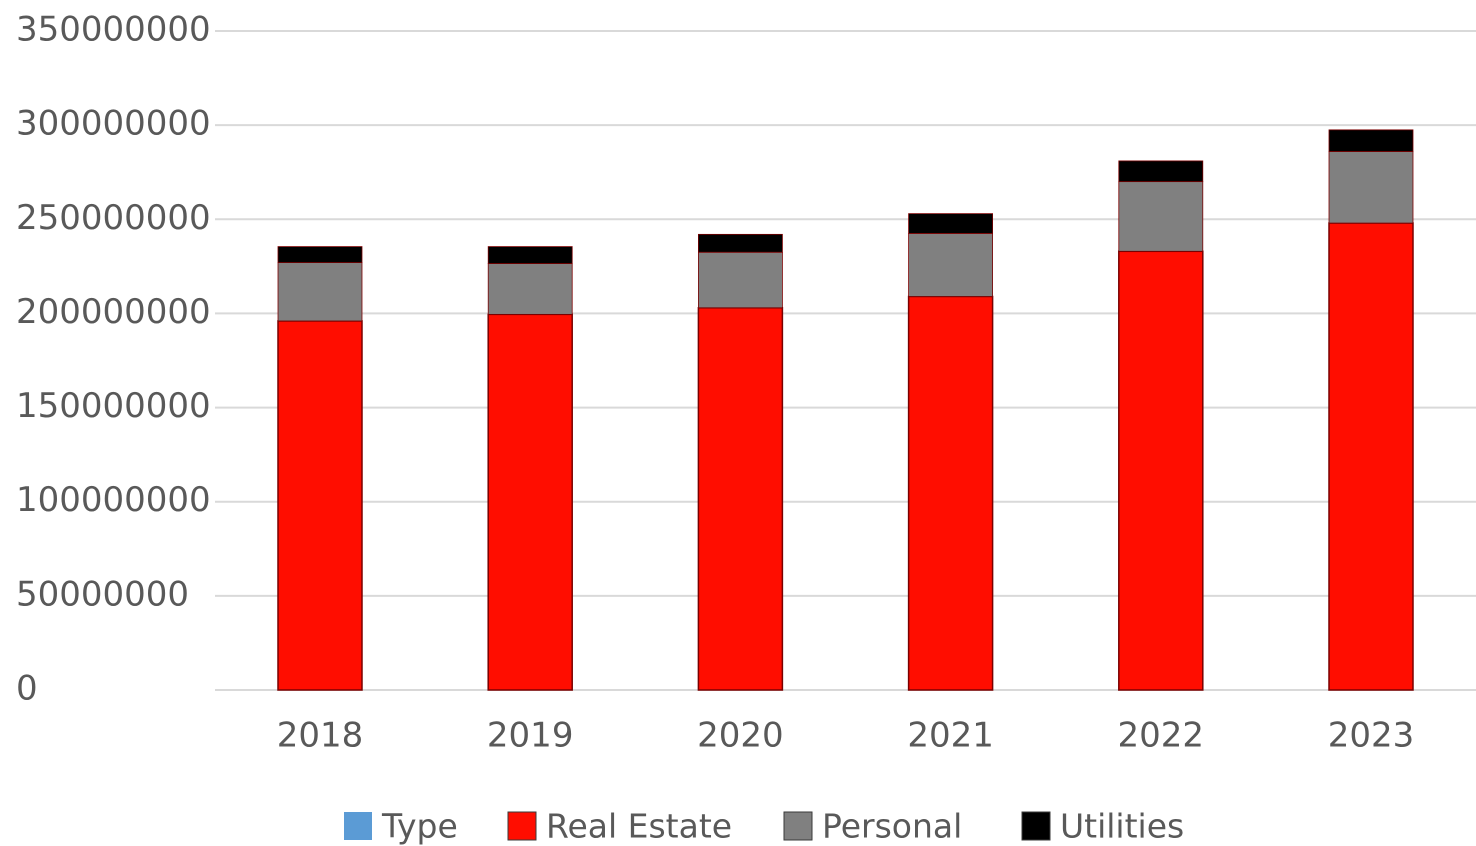  I want to click on y-tick-label: 0, so click(27, 689).